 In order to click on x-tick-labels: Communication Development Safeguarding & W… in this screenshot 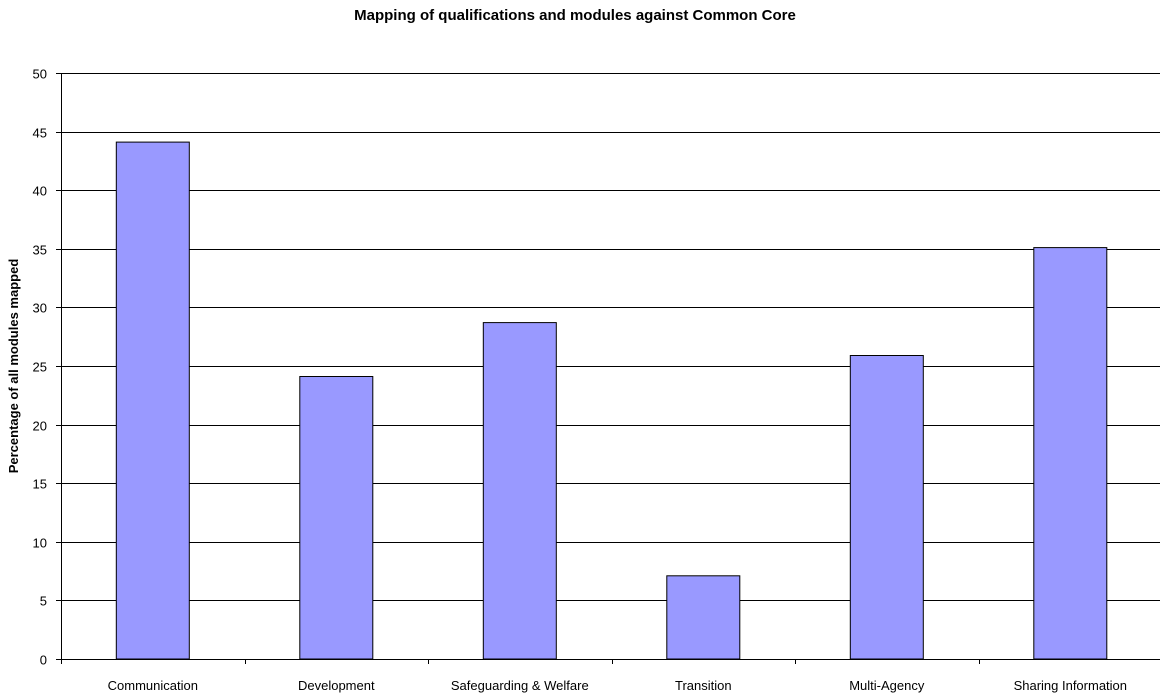, I will do `click(617, 685)`.